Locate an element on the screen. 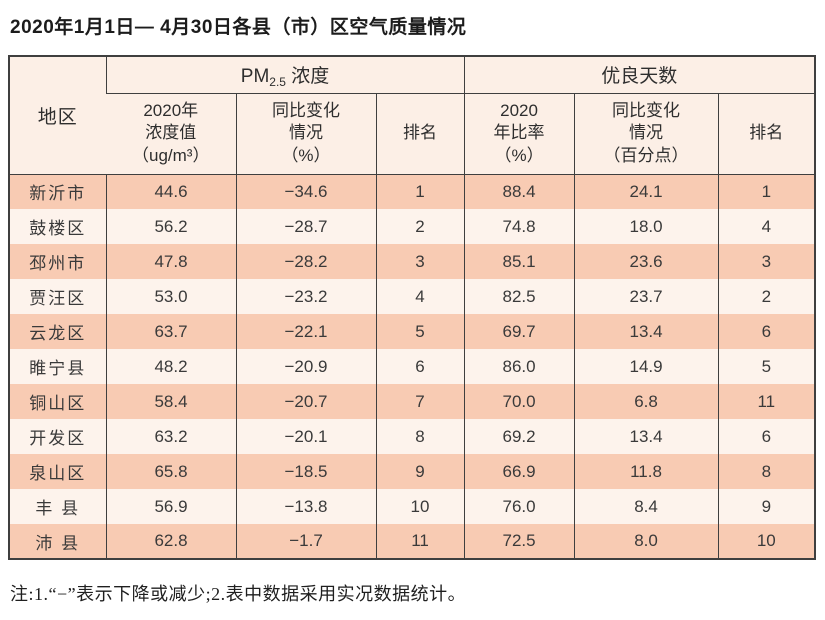  cell-region: 铜山区 is located at coordinates (58, 403).